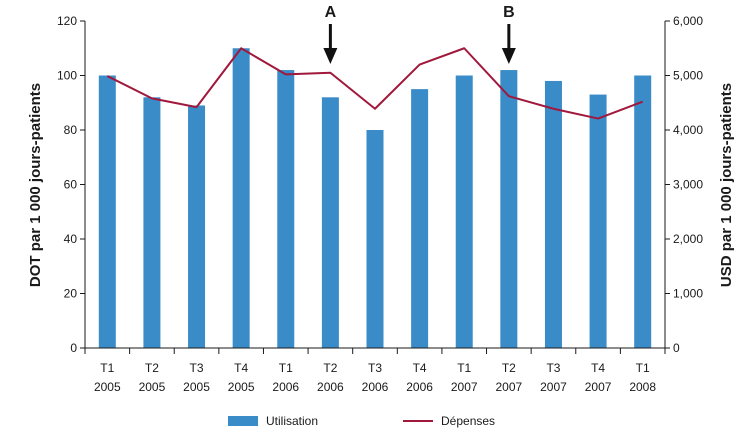  Describe the element at coordinates (419, 387) in the screenshot. I see `x-tick-label-year-7: 2006` at that location.